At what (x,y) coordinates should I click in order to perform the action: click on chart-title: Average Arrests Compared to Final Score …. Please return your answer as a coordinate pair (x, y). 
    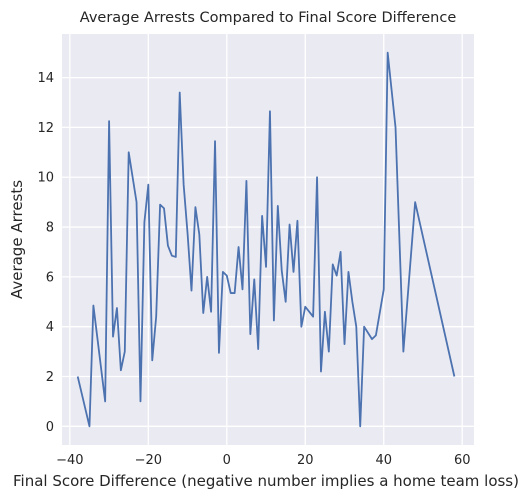
    Looking at the image, I should click on (268, 18).